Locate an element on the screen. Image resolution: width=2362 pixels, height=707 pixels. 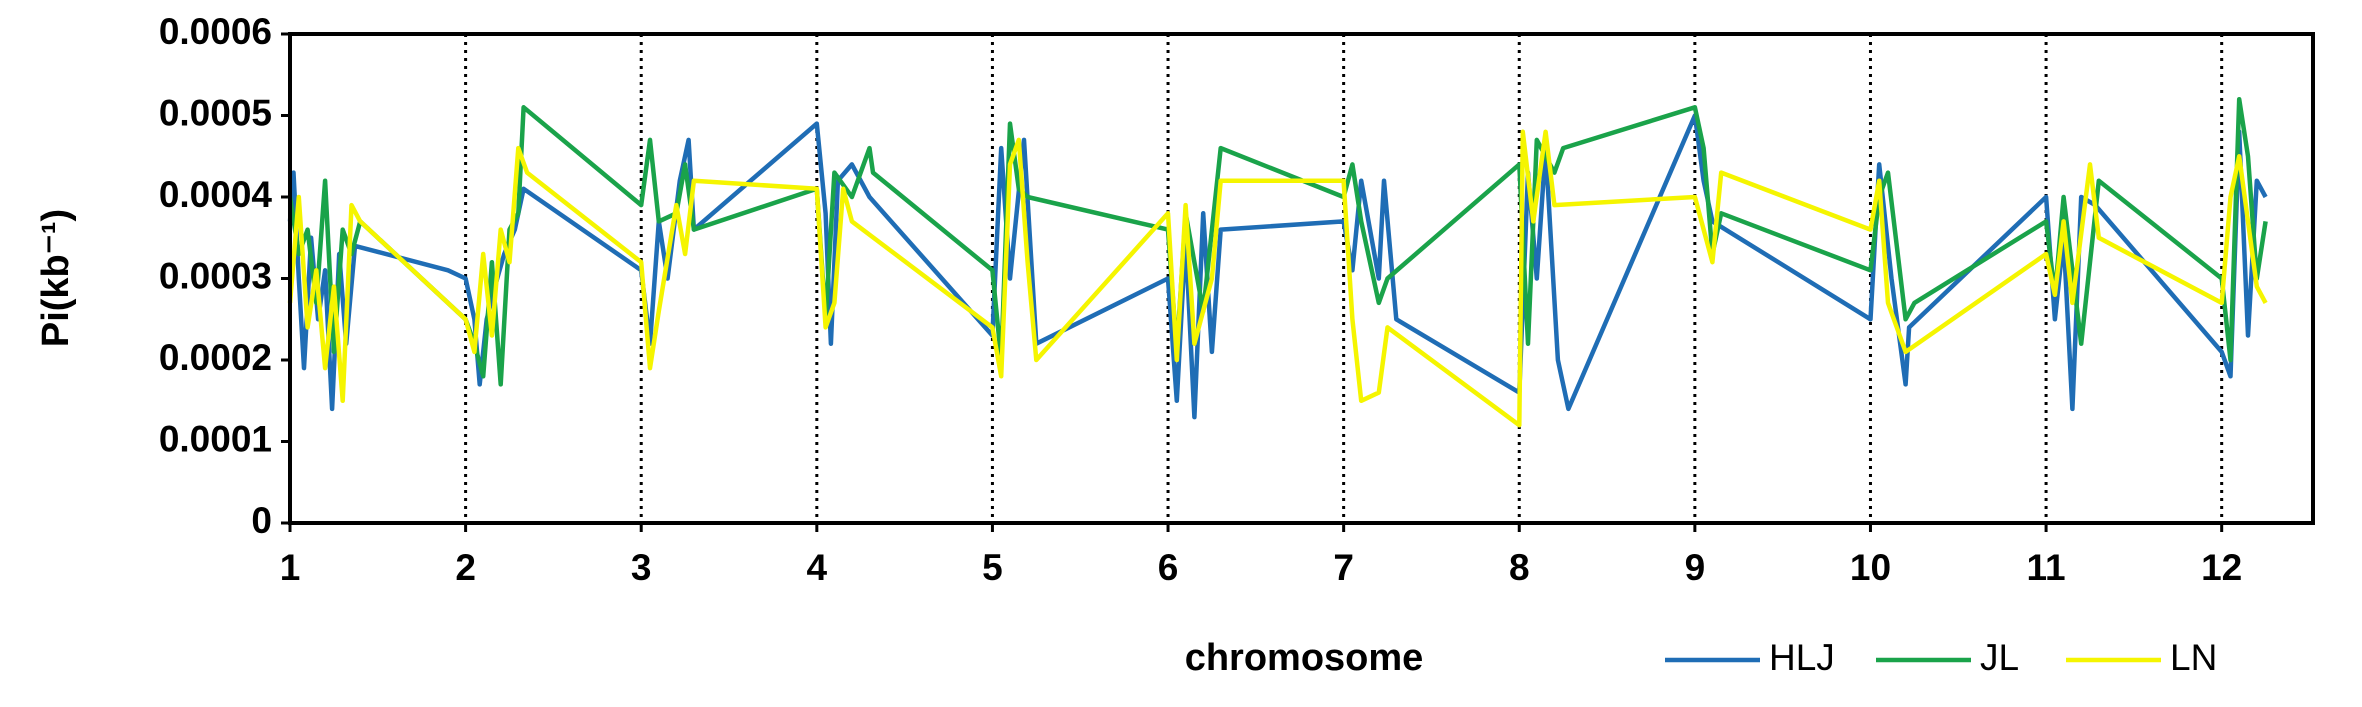
legend-label: LN is located at coordinates (2193, 657).